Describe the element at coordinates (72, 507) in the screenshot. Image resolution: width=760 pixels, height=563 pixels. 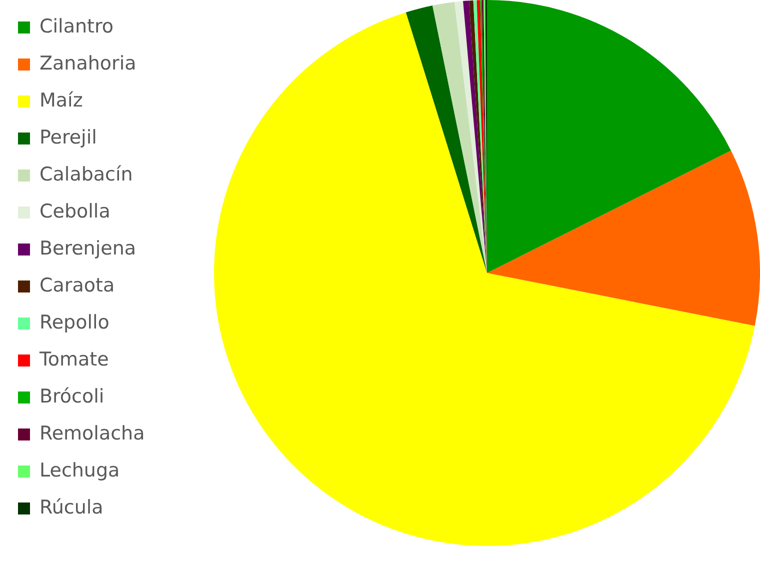
I see `legend-label: Rúcula` at that location.